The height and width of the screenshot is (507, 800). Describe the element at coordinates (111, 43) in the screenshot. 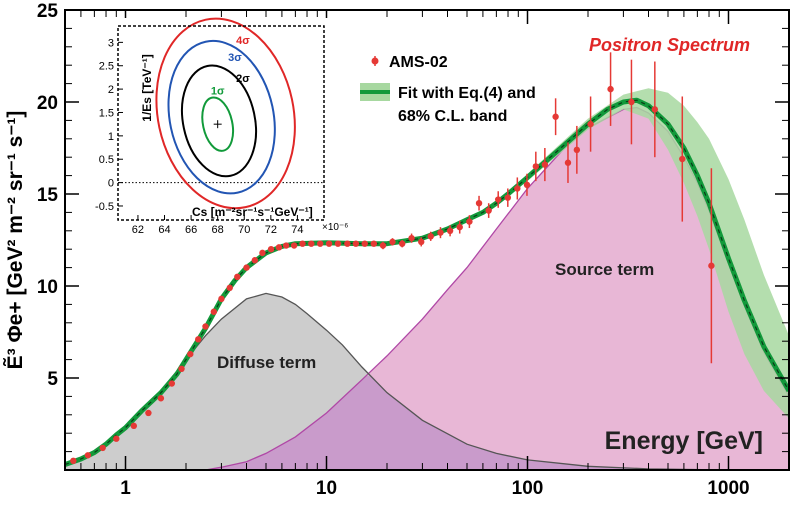

I see `inset-y-tick-label: 3` at that location.